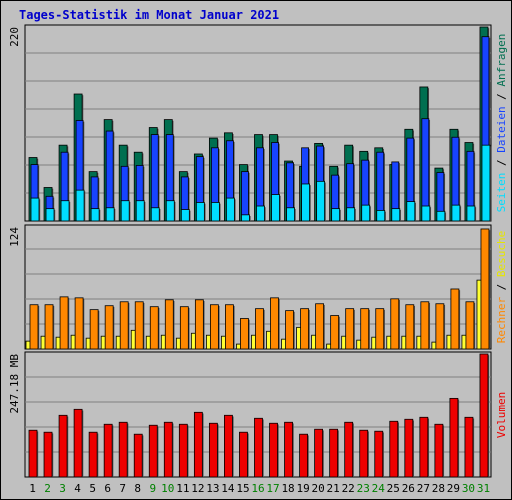 This screenshot has width=512, height=500. I want to click on x-tick-label-day-18: 18, so click(287, 488).